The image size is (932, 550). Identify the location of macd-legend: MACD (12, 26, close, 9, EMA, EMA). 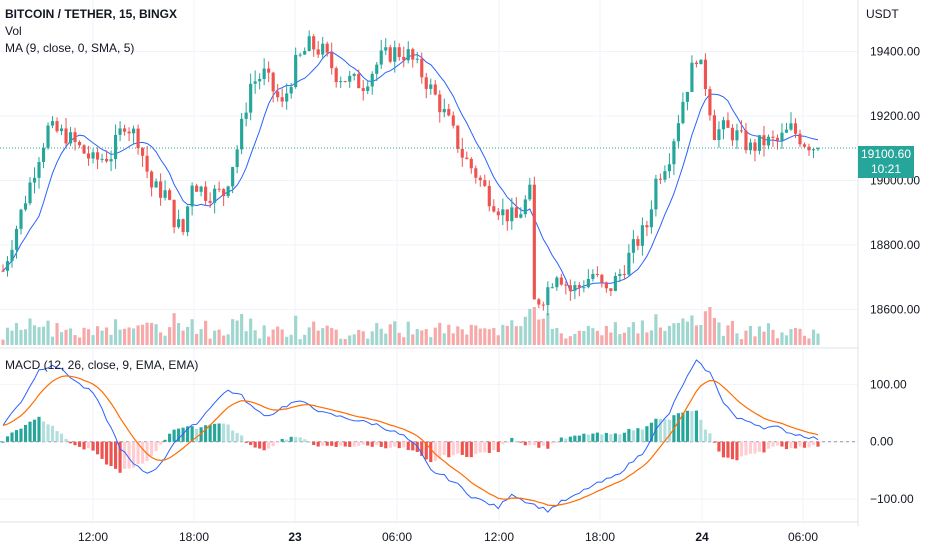
(102, 365).